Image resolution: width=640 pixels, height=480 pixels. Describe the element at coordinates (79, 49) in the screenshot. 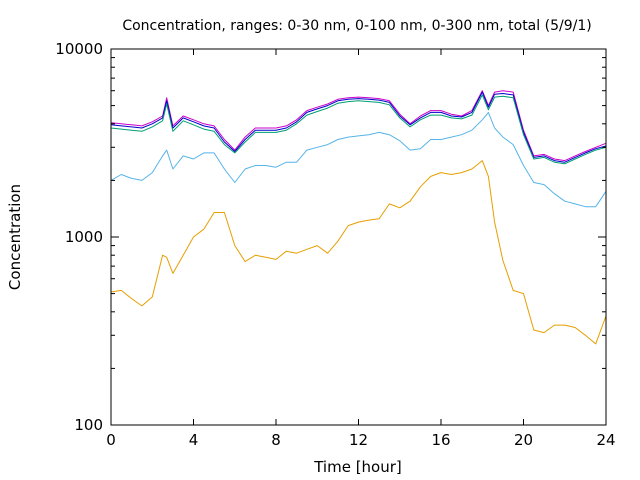

I see `y-tick-label: 10000` at that location.